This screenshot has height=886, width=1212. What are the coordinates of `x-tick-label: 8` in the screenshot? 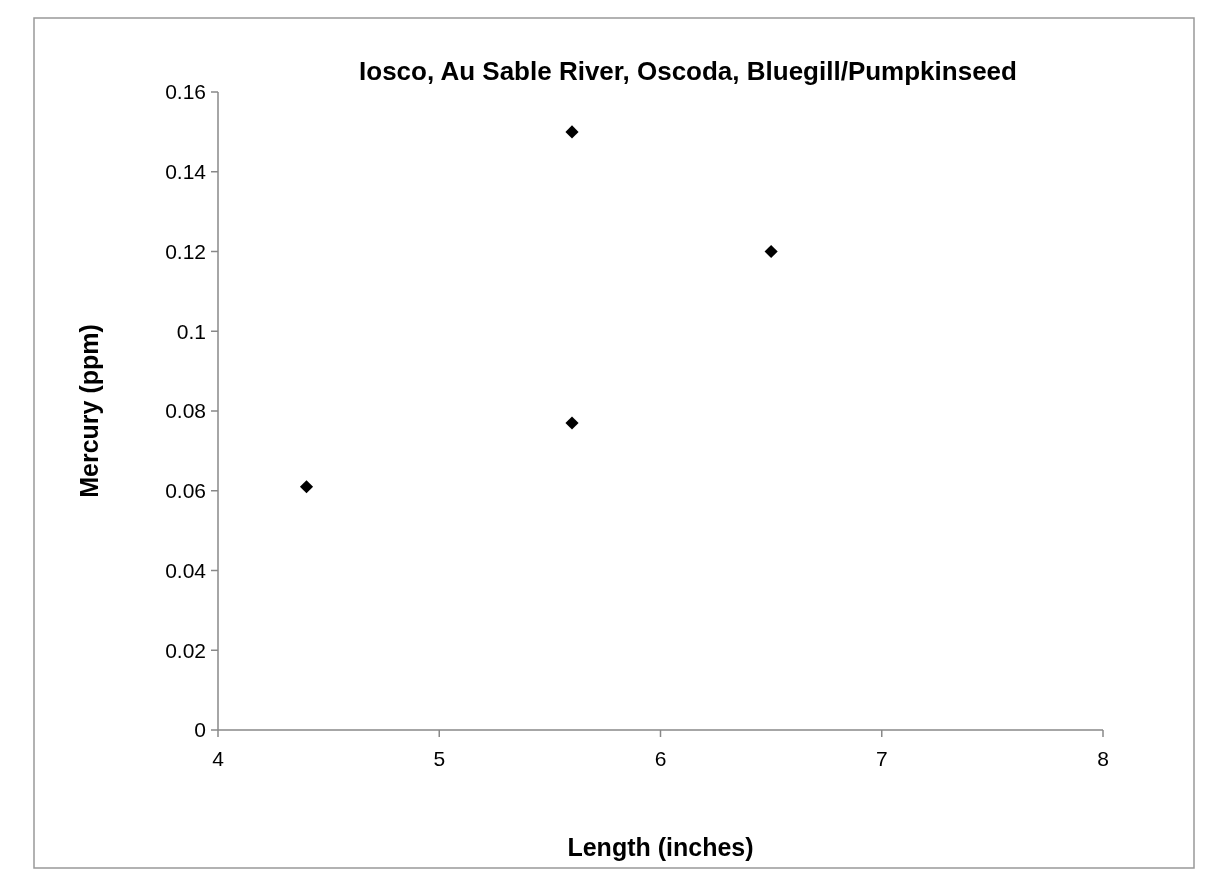 It's located at (1103, 758).